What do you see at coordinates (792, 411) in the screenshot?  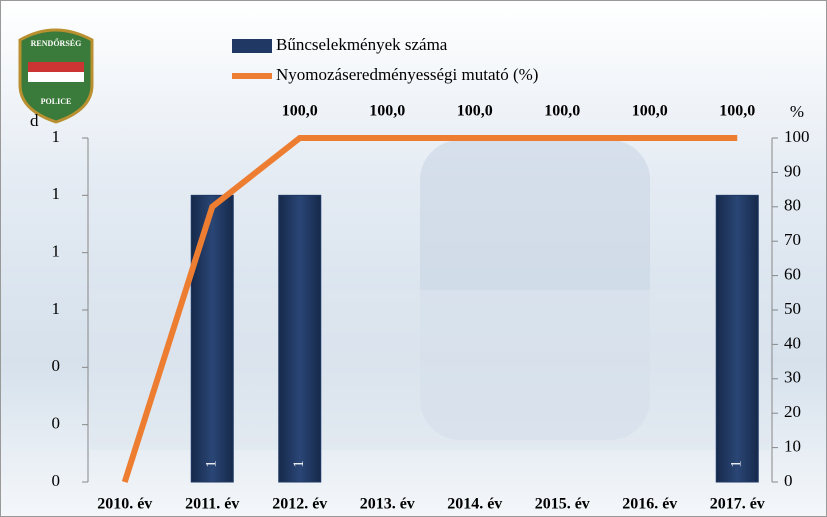 I see `y2-tick-label: 20` at bounding box center [792, 411].